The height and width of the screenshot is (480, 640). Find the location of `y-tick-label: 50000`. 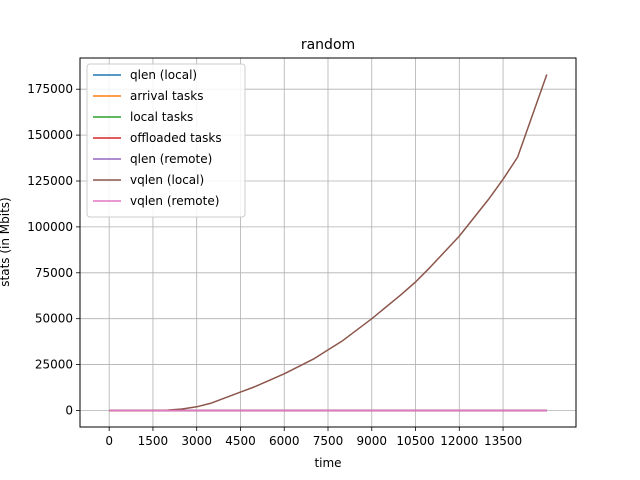

y-tick-label: 50000 is located at coordinates (54, 319).